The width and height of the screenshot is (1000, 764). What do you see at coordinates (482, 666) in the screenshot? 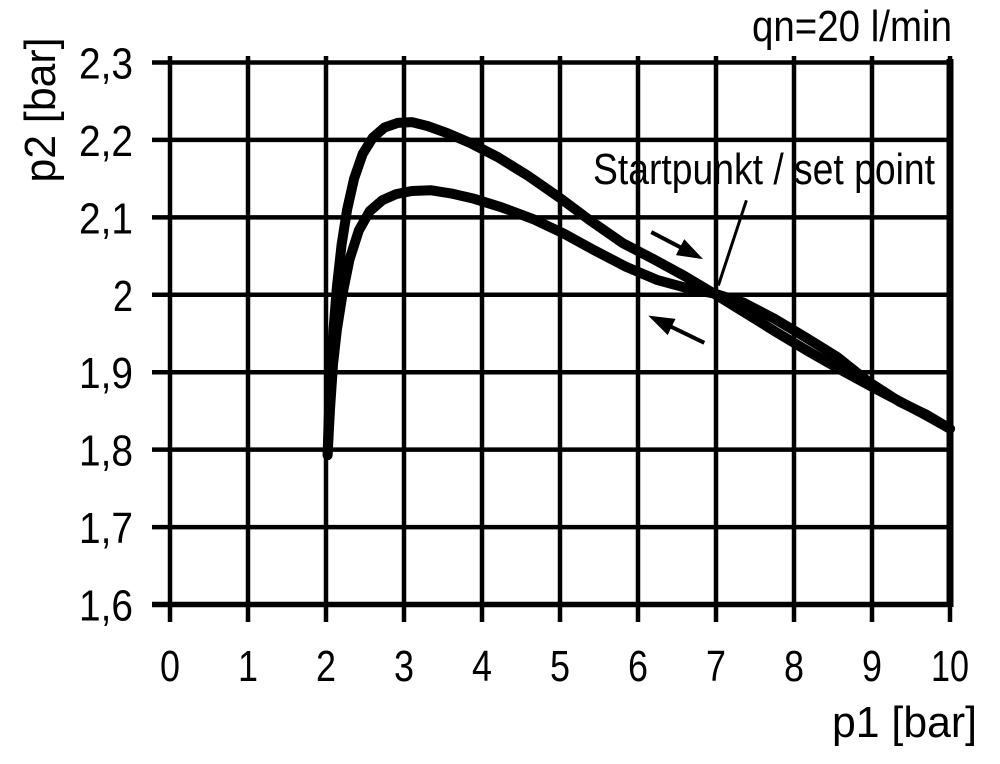
I see `x-tick-label-4: 4` at bounding box center [482, 666].